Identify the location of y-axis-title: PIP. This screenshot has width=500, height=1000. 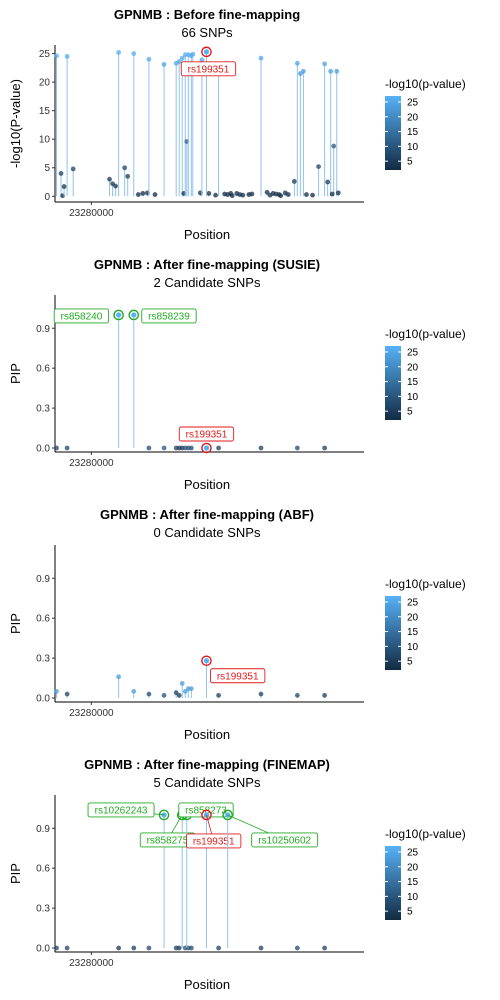
(15, 373).